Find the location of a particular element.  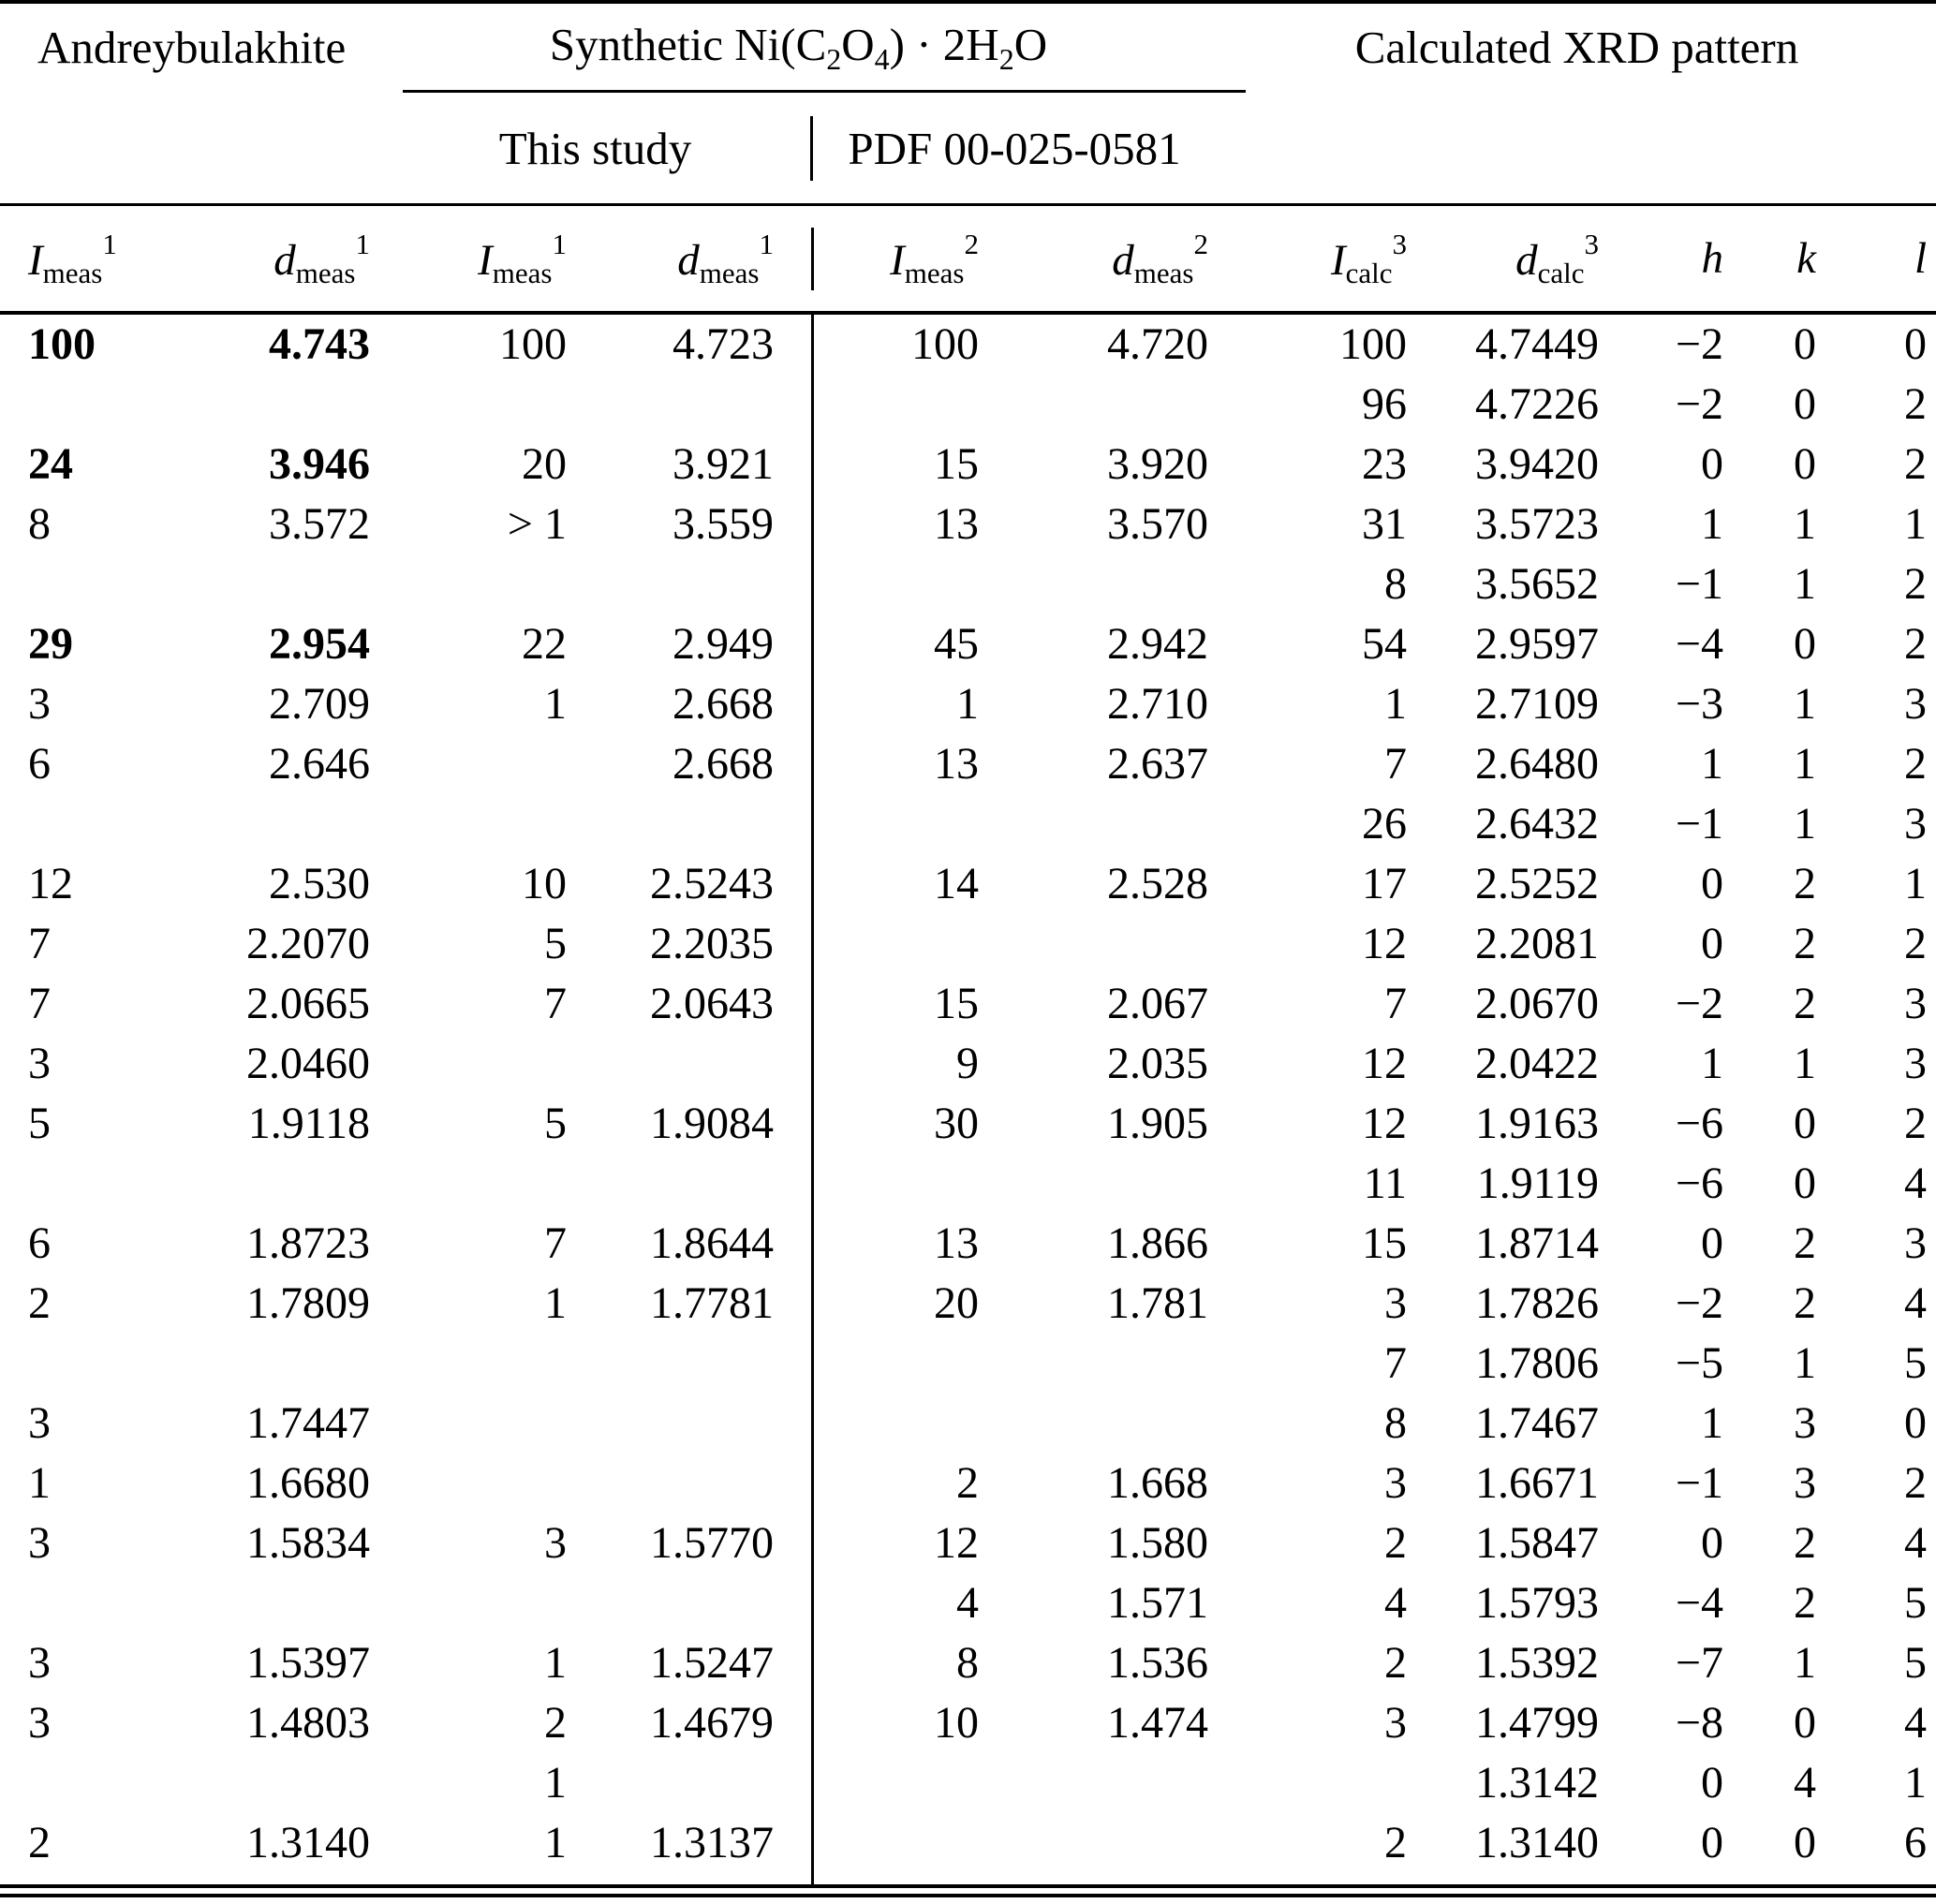

col-header-l: l is located at coordinates (1881, 258).